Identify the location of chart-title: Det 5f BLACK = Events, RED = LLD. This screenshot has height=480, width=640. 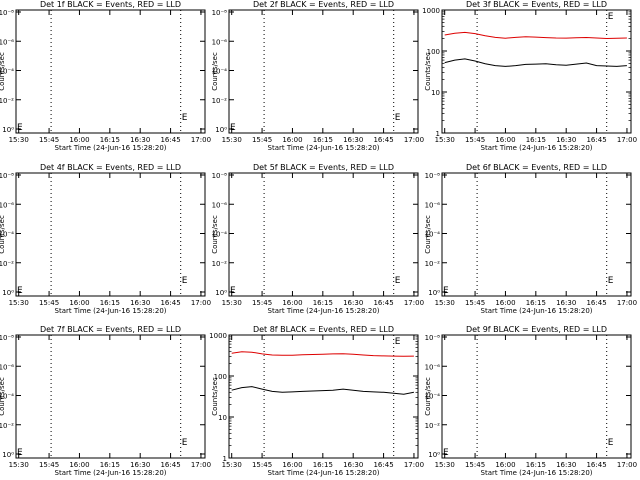
(323, 167).